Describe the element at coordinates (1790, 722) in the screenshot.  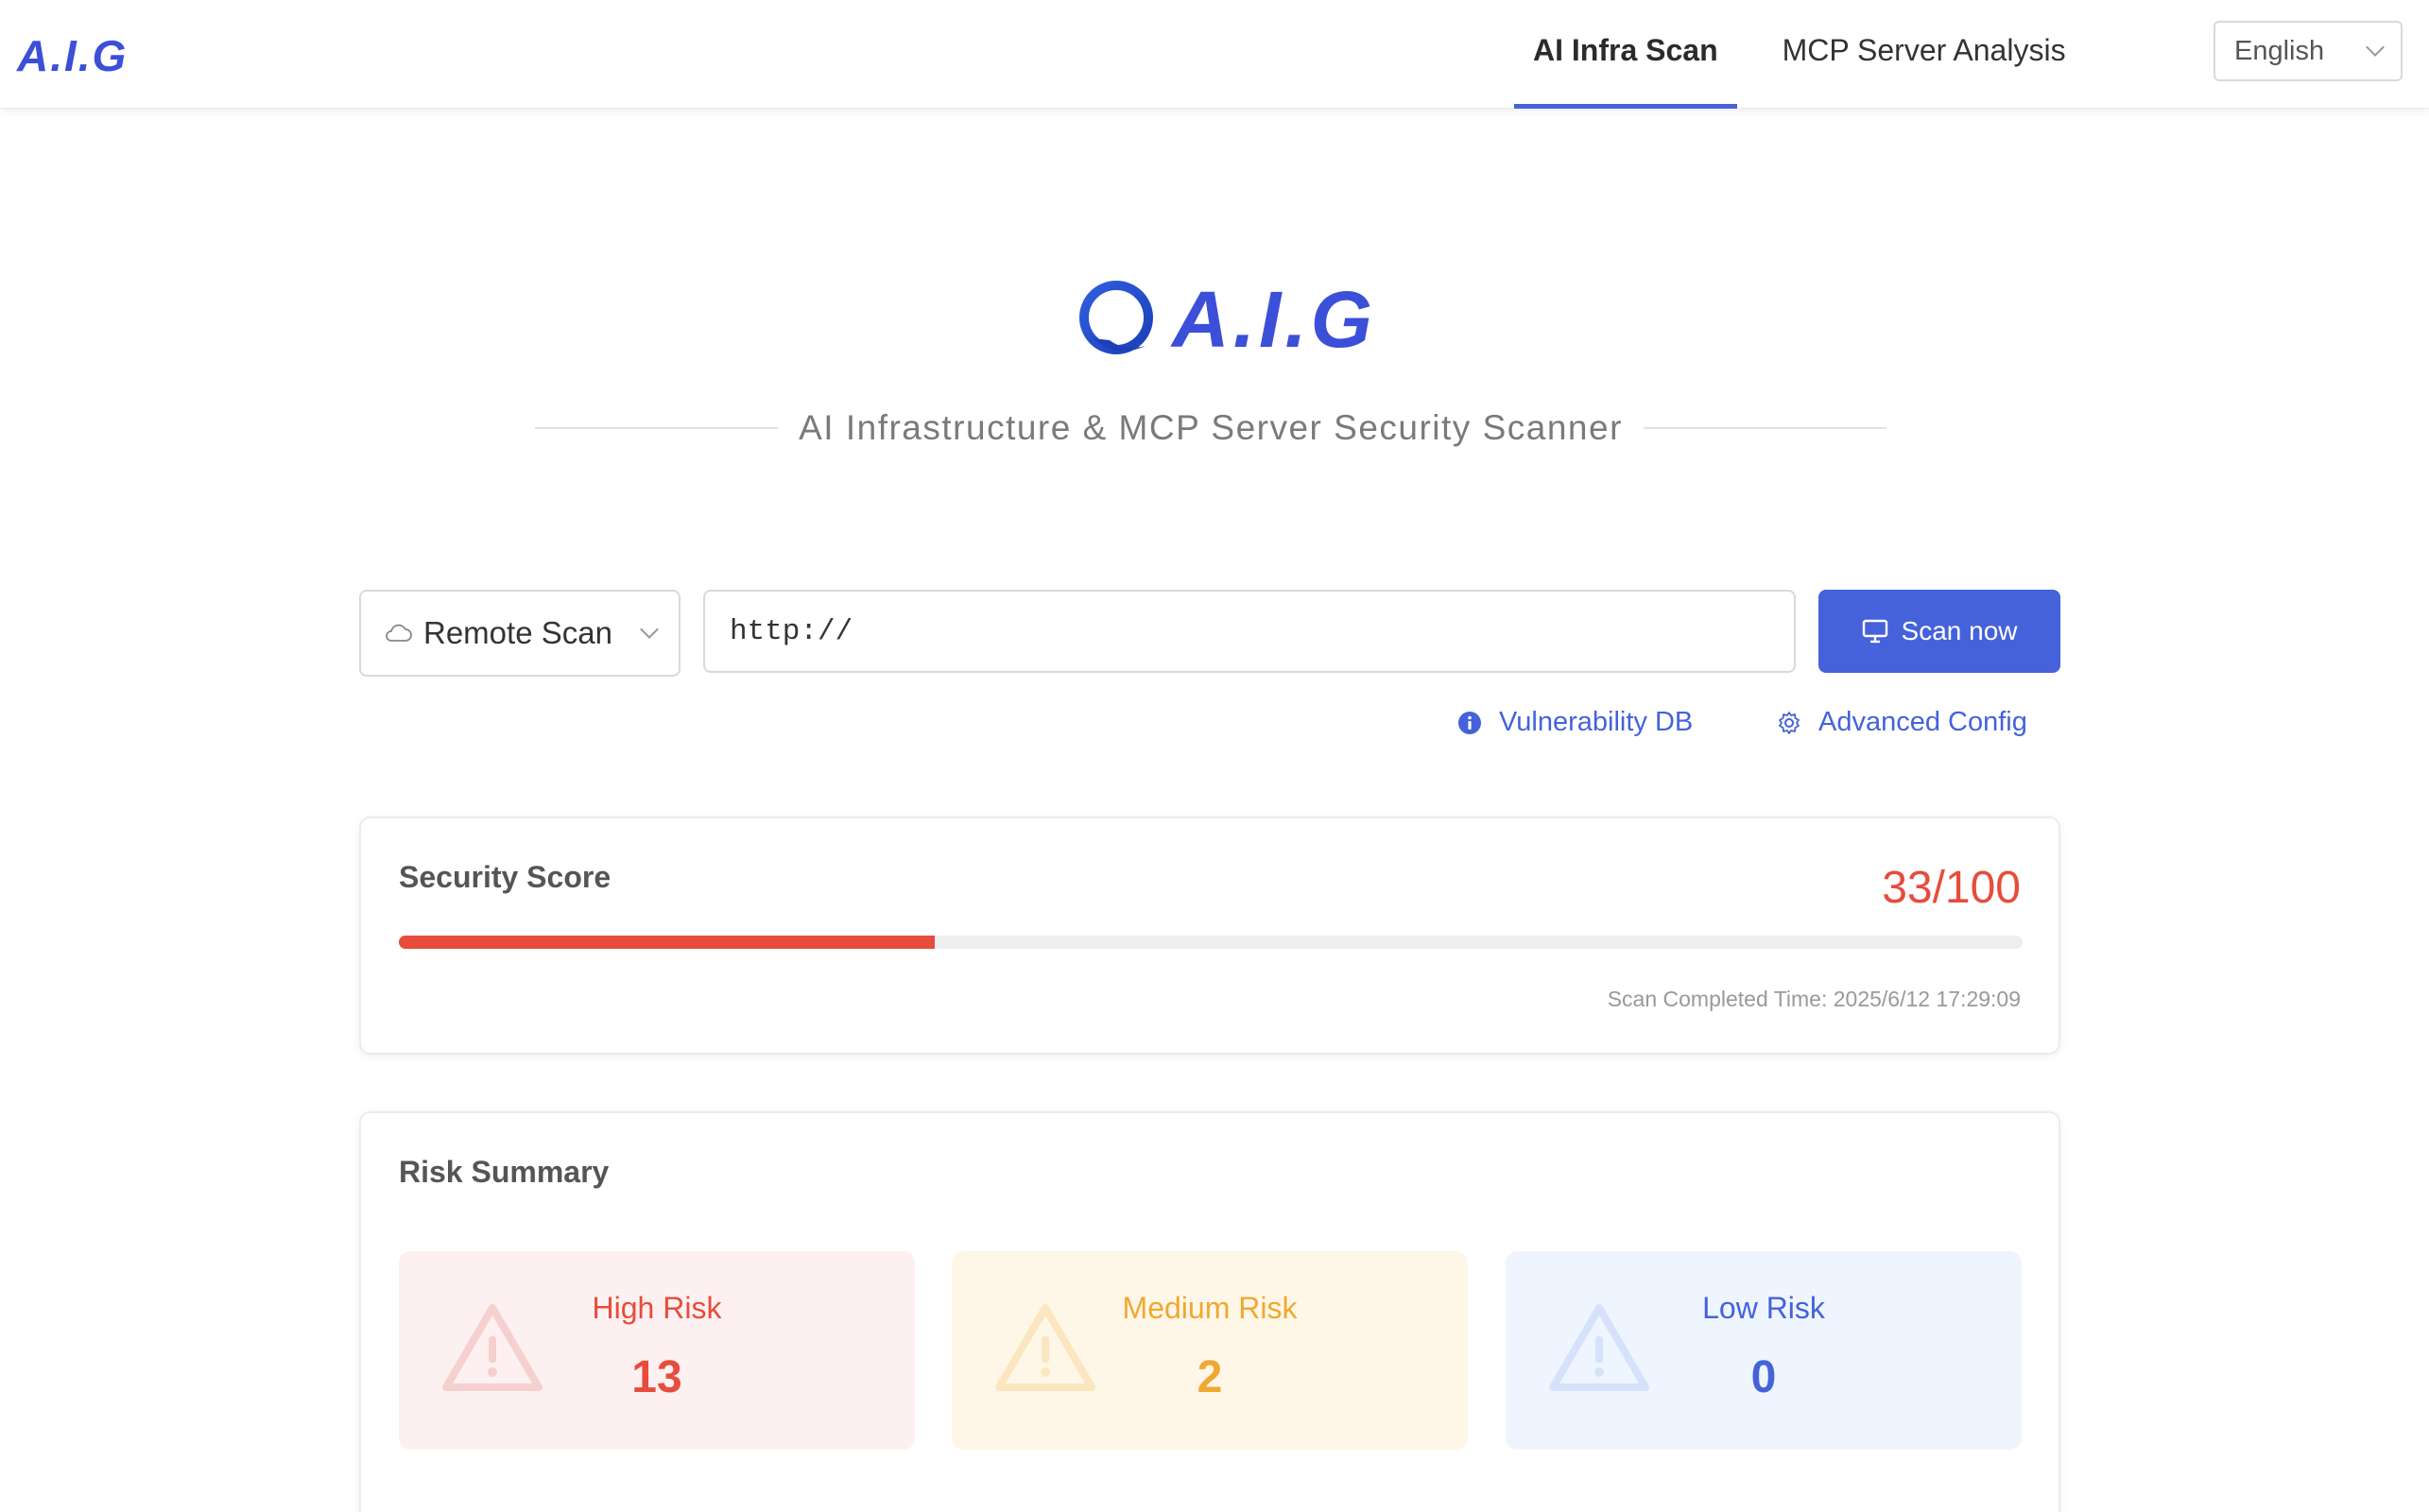
I see `gear-icon` at that location.